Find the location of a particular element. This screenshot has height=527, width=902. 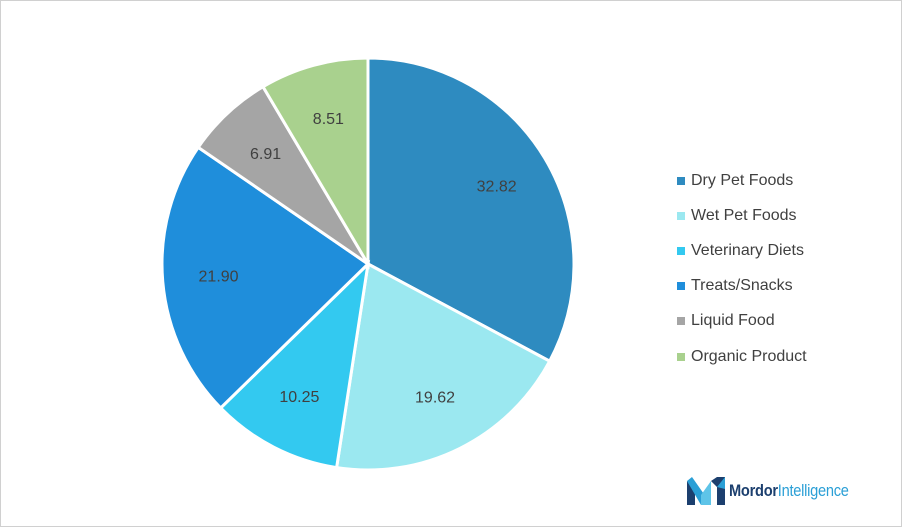

slice-label-organic-product: 8.51 is located at coordinates (328, 119).